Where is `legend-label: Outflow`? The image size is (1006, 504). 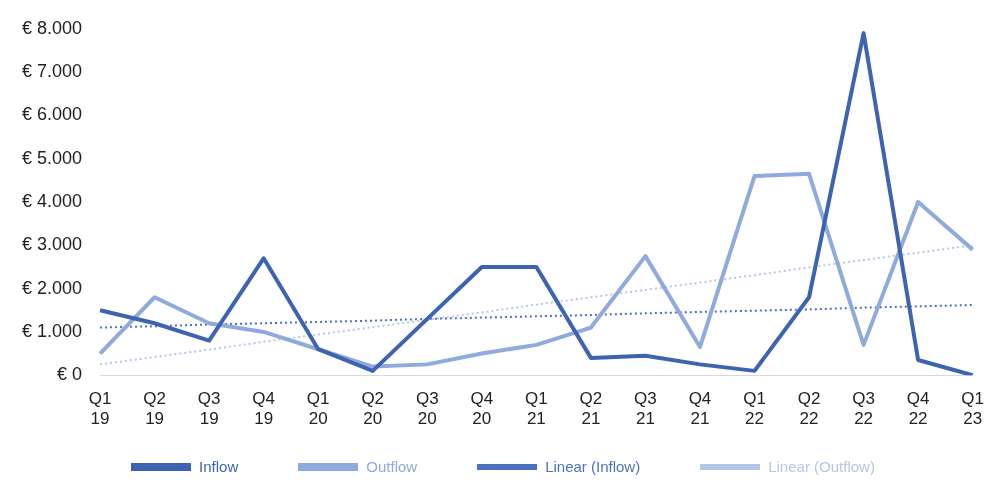
legend-label: Outflow is located at coordinates (392, 466).